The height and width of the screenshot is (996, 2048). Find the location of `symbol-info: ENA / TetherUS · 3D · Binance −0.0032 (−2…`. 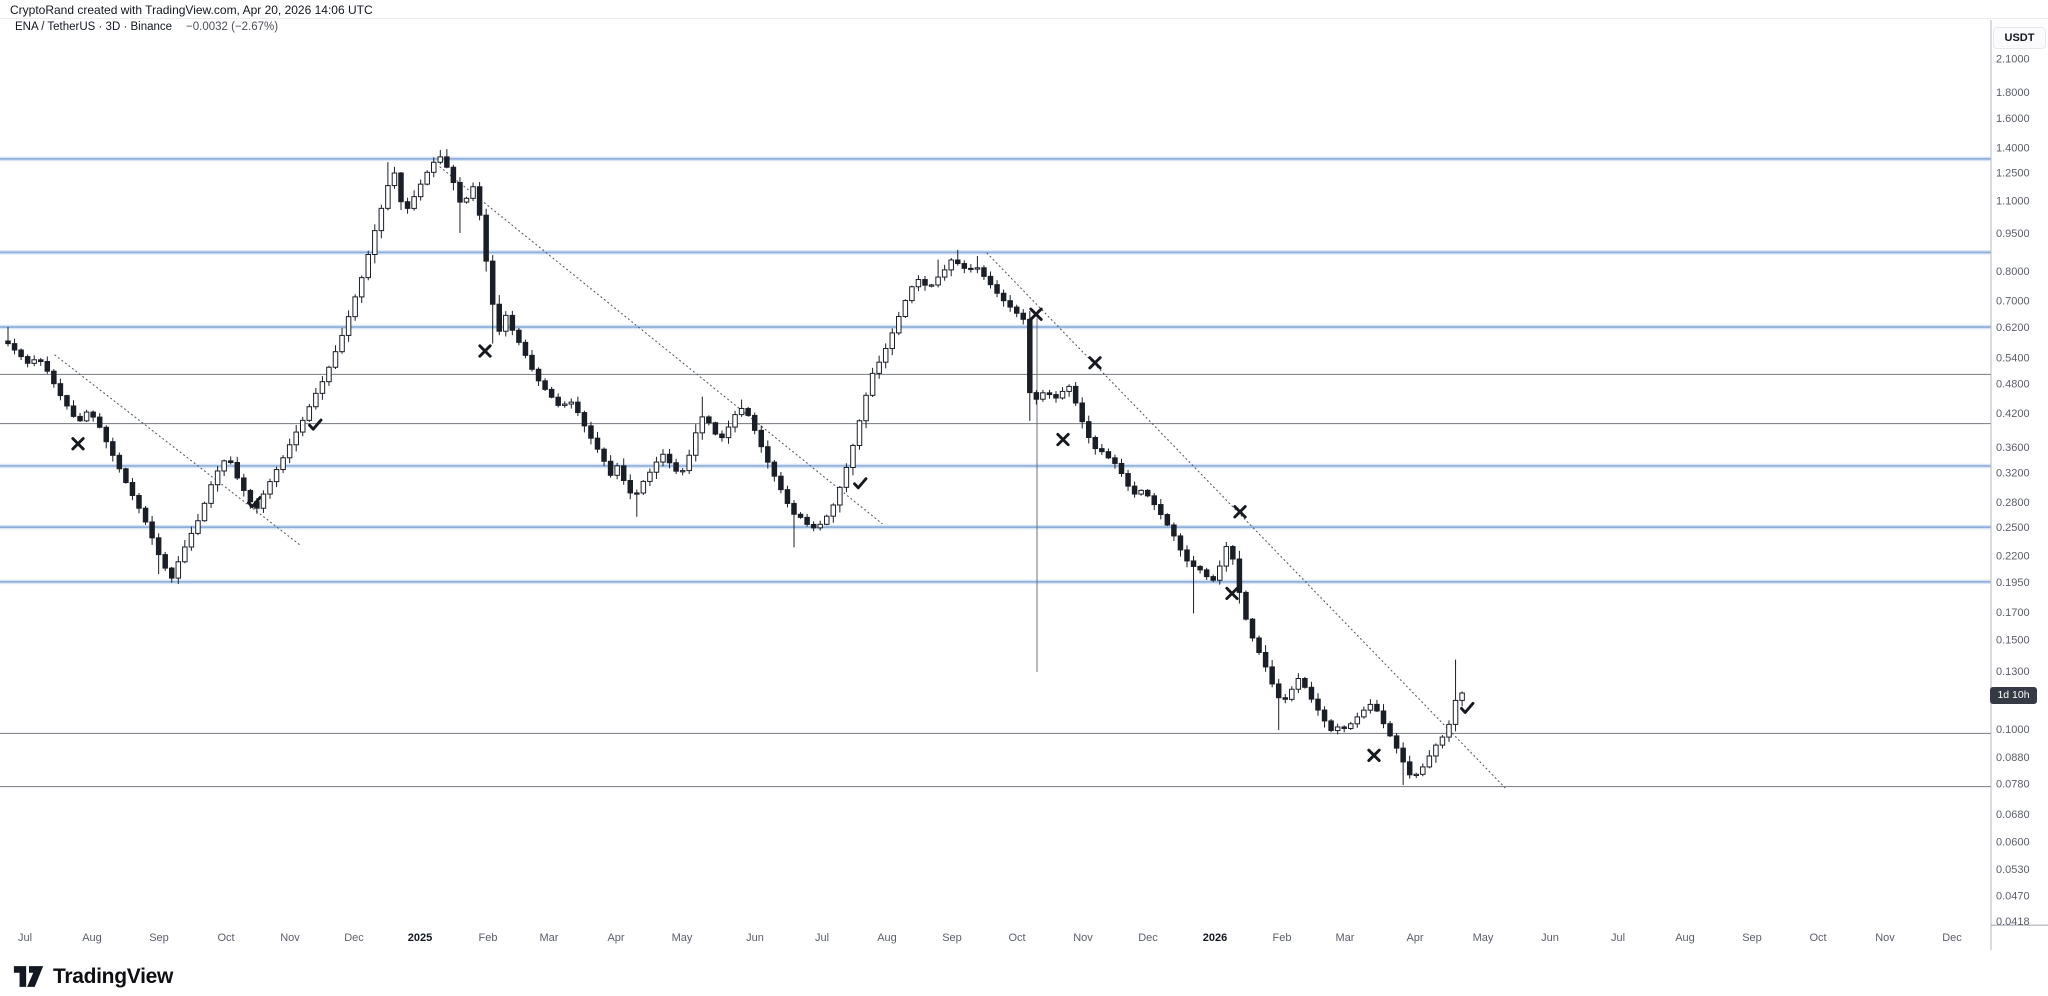

symbol-info: ENA / TetherUS · 3D · Binance −0.0032 (−2… is located at coordinates (146, 27).